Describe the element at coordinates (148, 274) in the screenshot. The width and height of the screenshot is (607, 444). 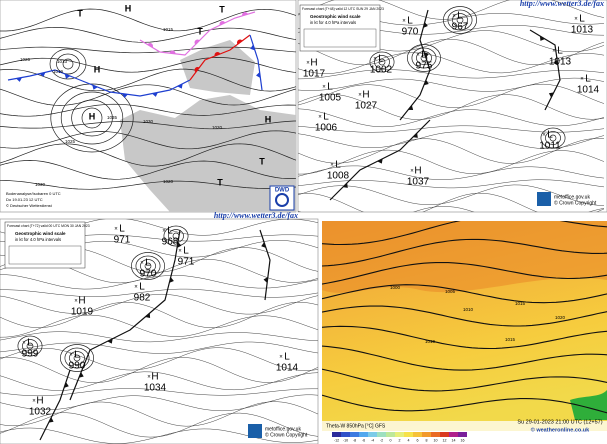
I see `pressure-value: 970` at that location.